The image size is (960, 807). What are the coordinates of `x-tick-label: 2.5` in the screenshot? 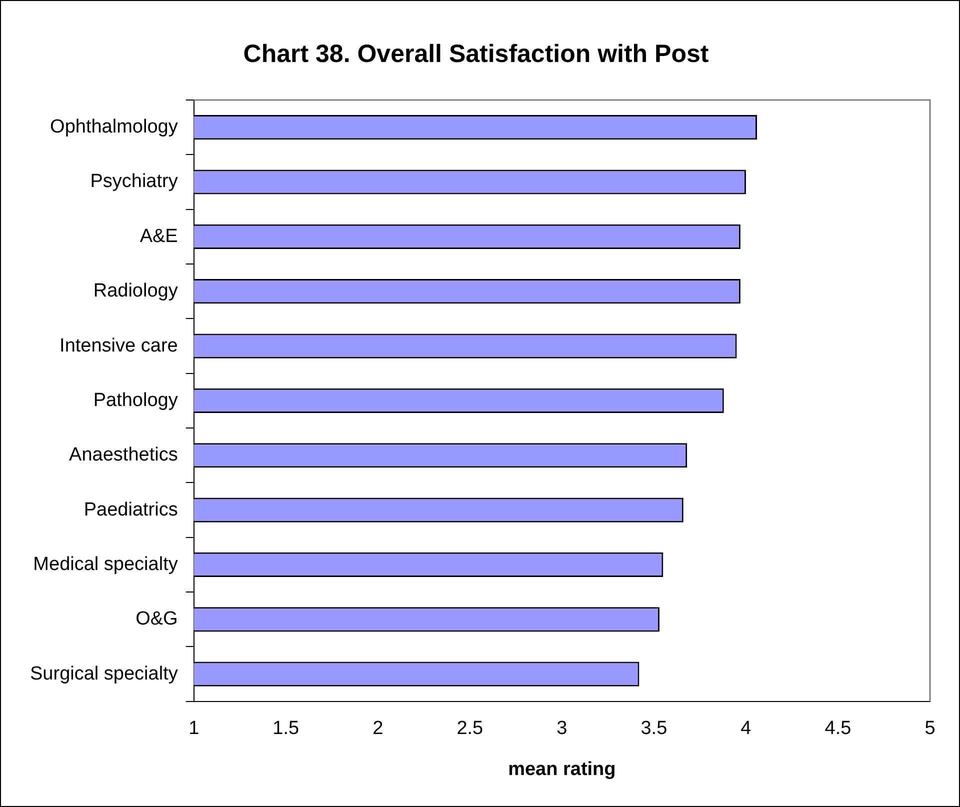 It's located at (470, 729).